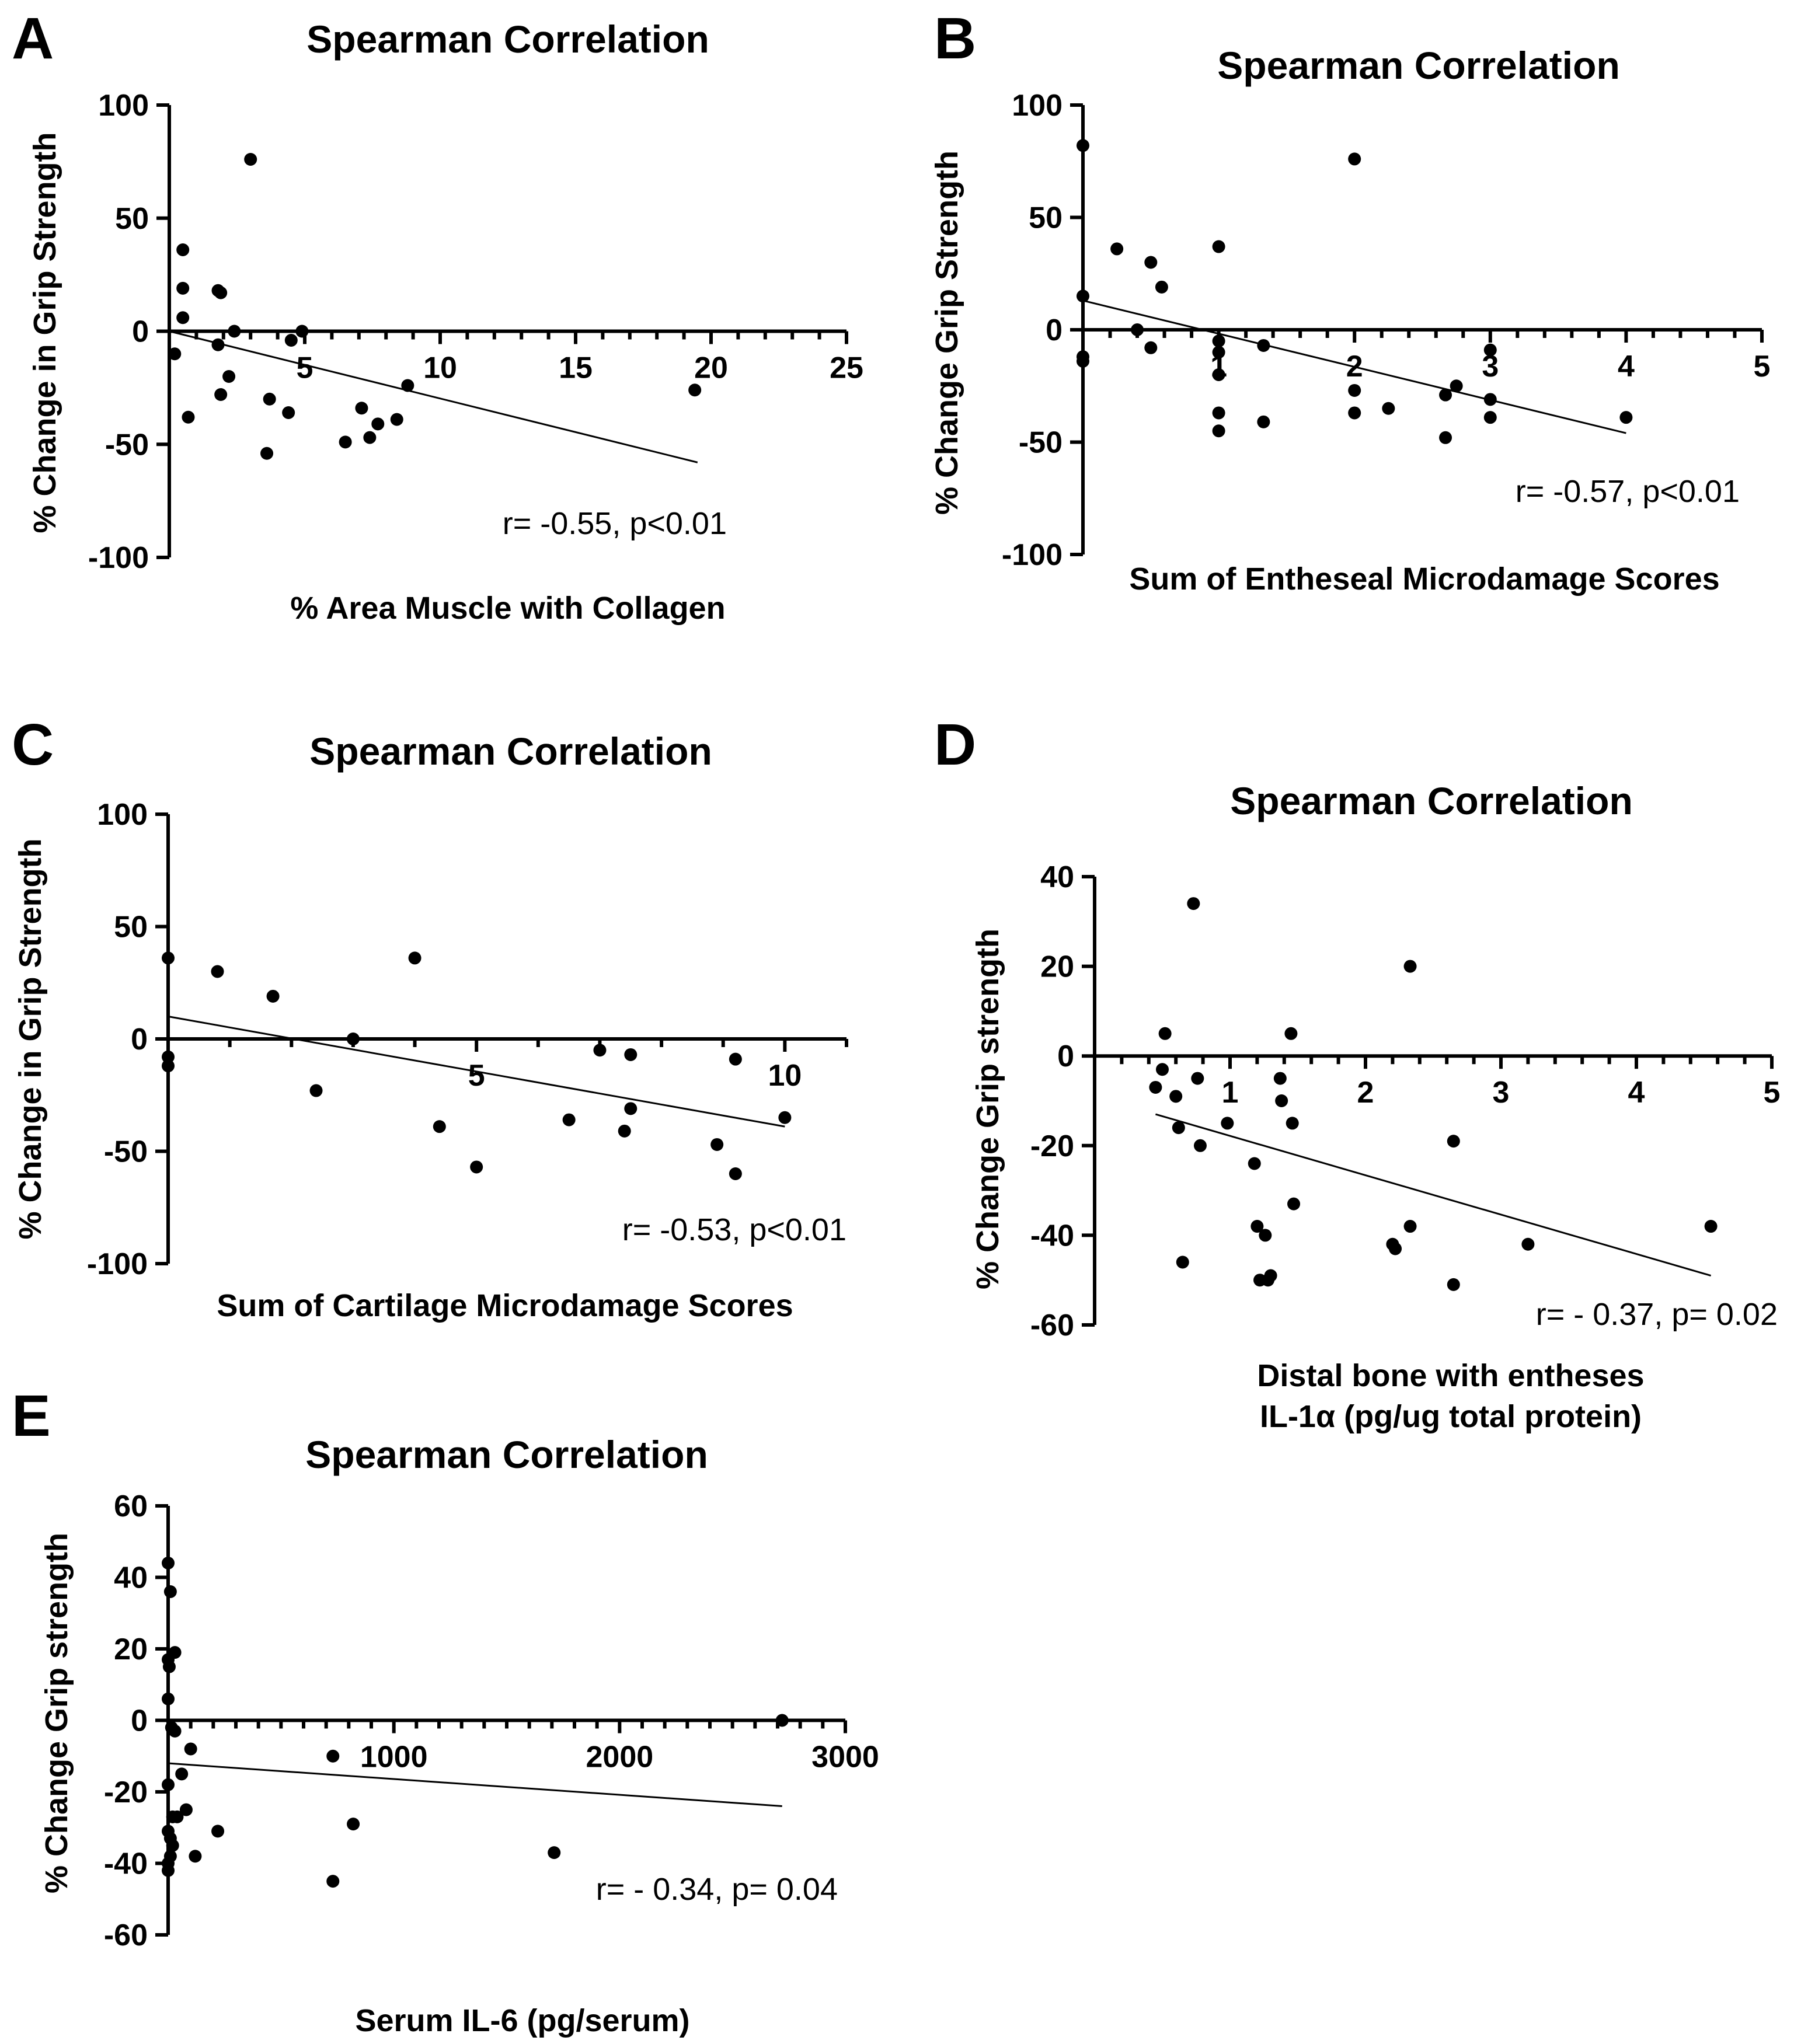 The height and width of the screenshot is (2044, 1794). What do you see at coordinates (1636, 1093) in the screenshot?
I see `panel-d-x-tick-label: 4` at bounding box center [1636, 1093].